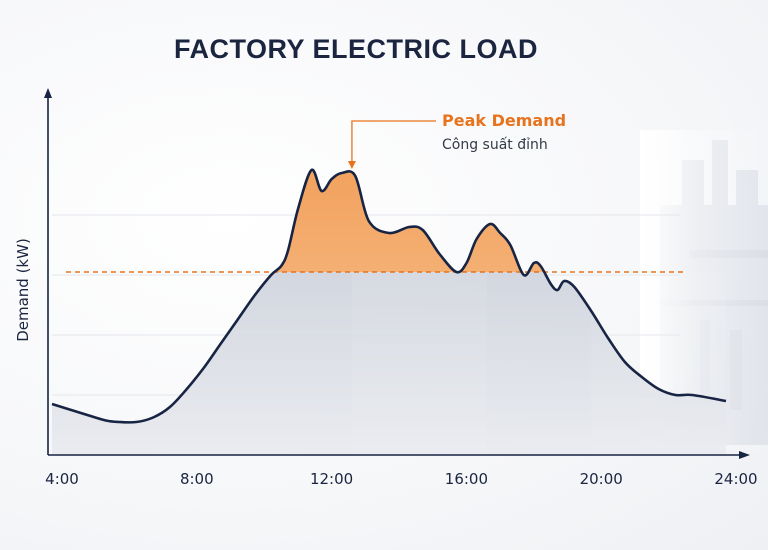  I want to click on x-tick-label: 12:00, so click(331, 479).